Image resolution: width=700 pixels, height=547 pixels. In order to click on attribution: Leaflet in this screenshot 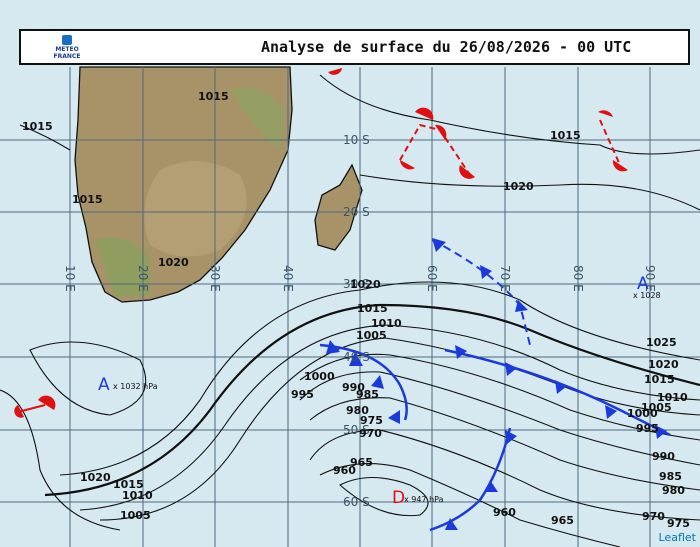, I will do `click(677, 537)`.